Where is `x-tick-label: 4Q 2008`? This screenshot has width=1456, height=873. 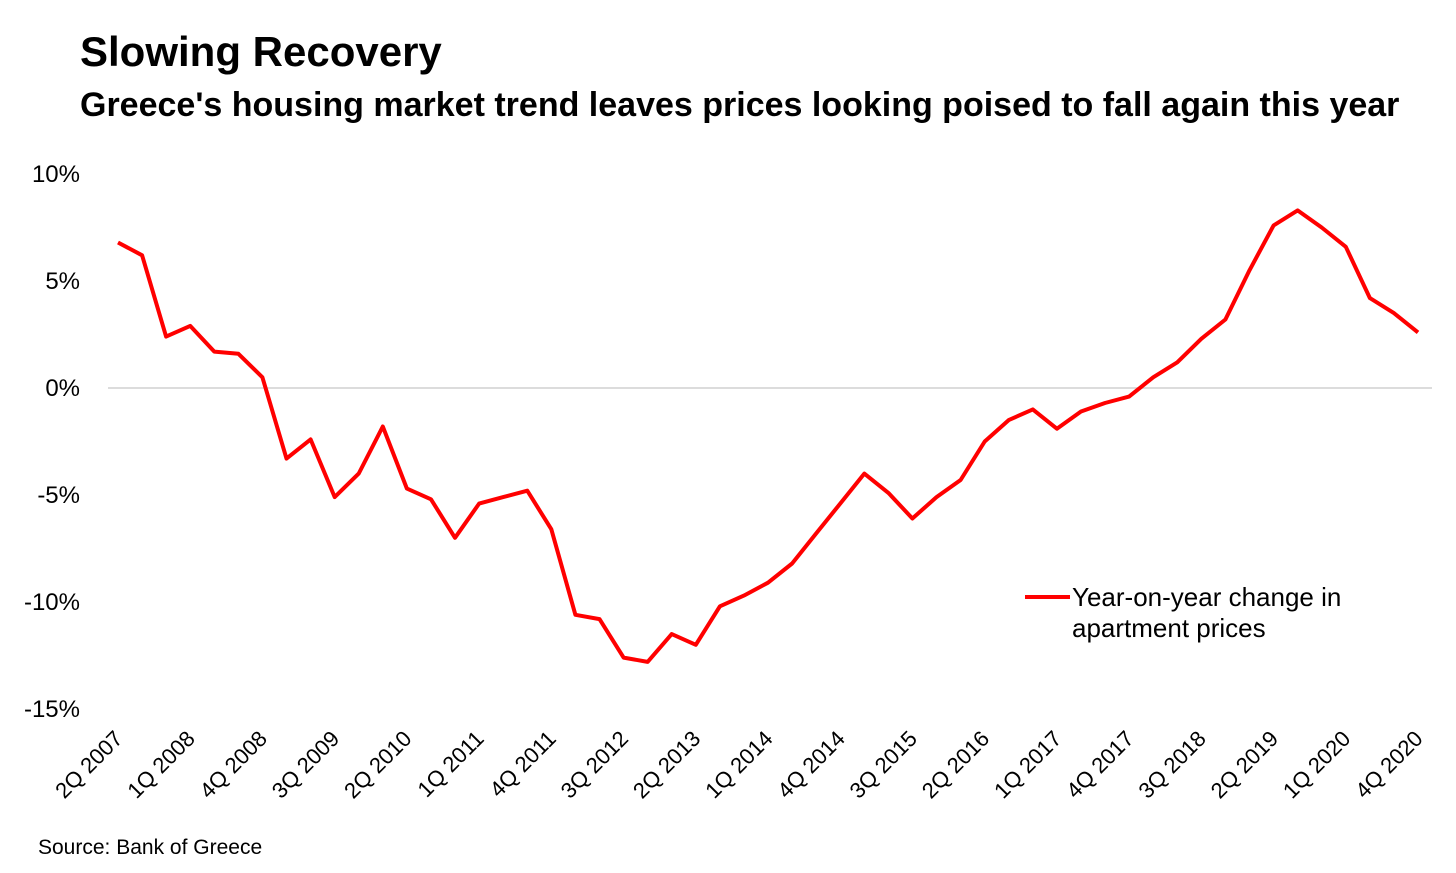
x-tick-label: 4Q 2008 is located at coordinates (233, 764).